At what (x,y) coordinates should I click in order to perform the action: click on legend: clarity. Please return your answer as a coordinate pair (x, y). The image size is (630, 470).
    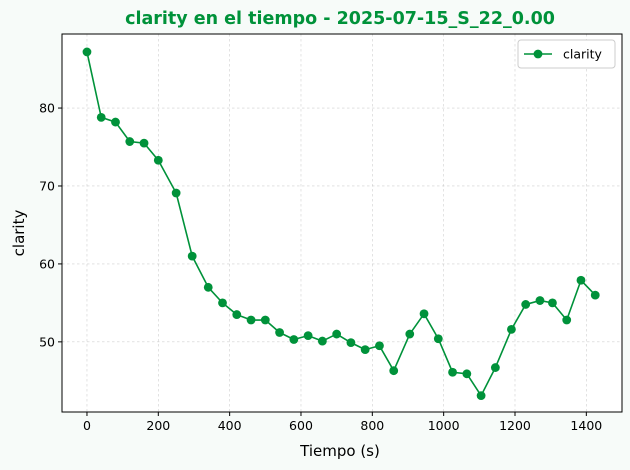
    Looking at the image, I should click on (566, 54).